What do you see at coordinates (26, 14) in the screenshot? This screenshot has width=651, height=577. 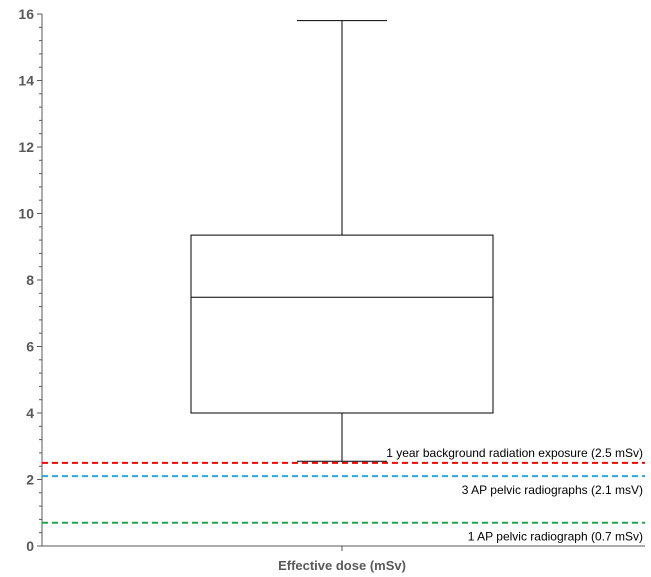 I see `y-tick-label: 16` at bounding box center [26, 14].